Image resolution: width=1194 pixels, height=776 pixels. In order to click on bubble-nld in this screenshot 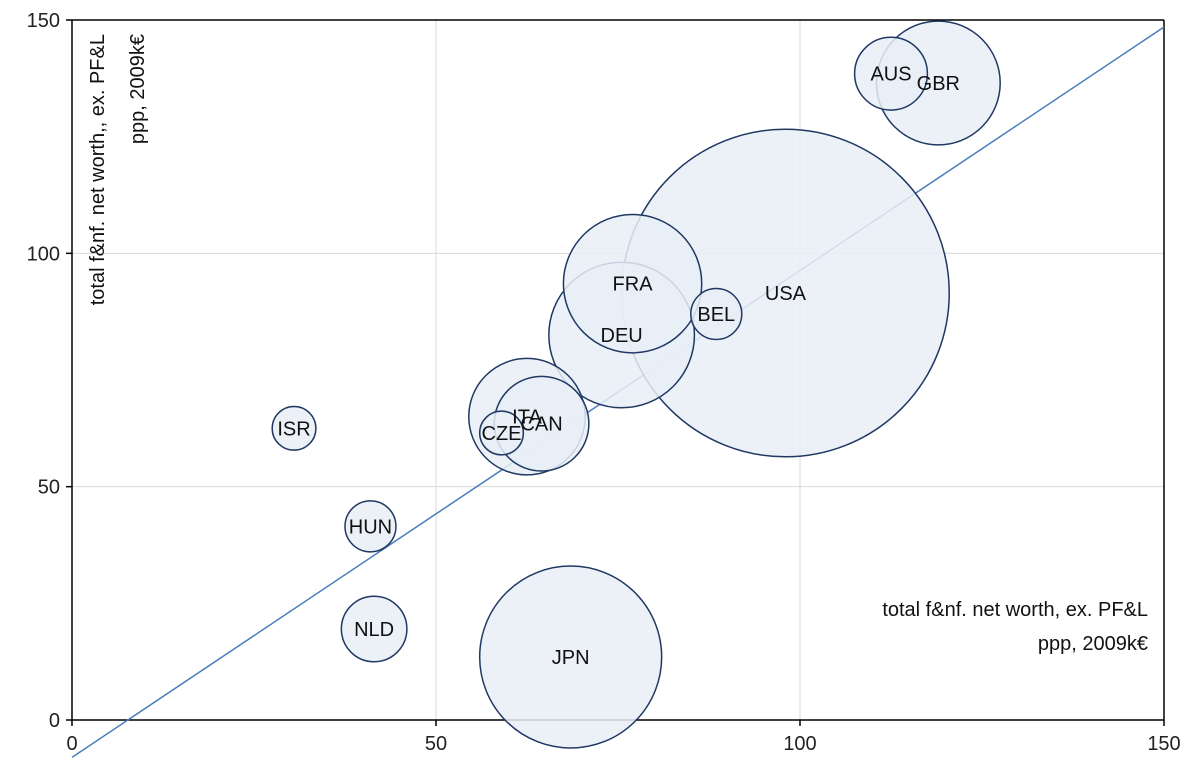, I will do `click(374, 629)`.